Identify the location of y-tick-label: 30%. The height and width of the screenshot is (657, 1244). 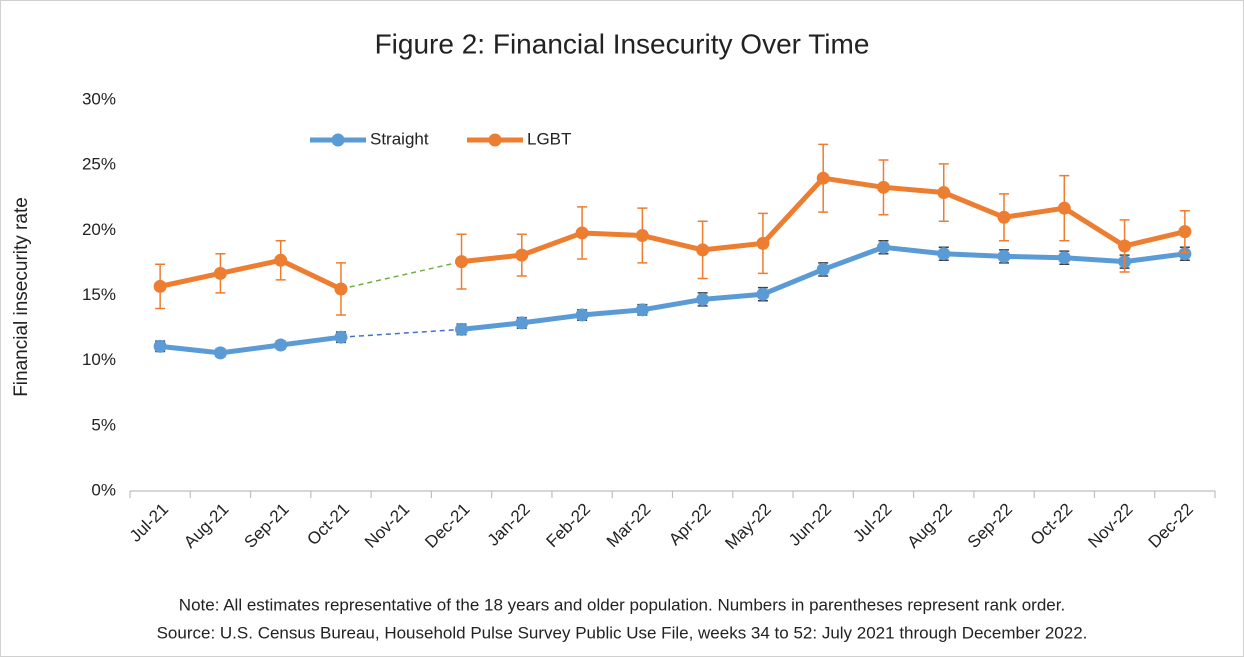
(99, 98).